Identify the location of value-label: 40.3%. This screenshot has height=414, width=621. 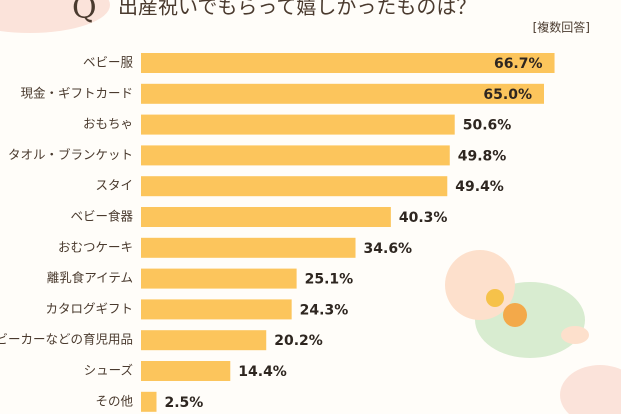
(423, 218).